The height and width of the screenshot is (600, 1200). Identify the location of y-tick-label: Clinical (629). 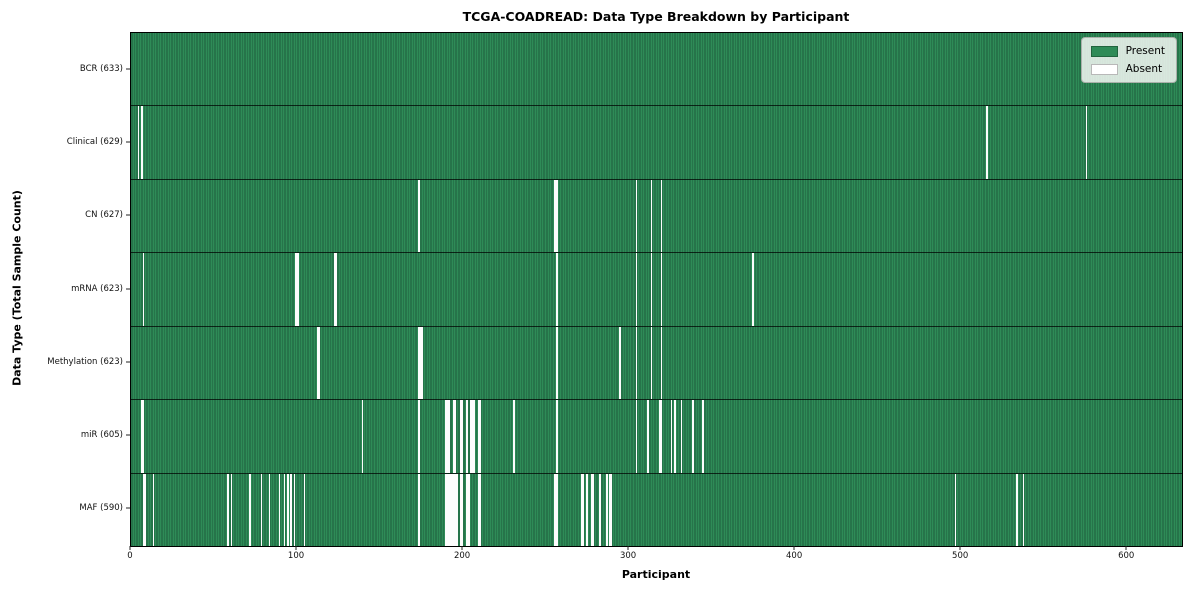
(94, 141).